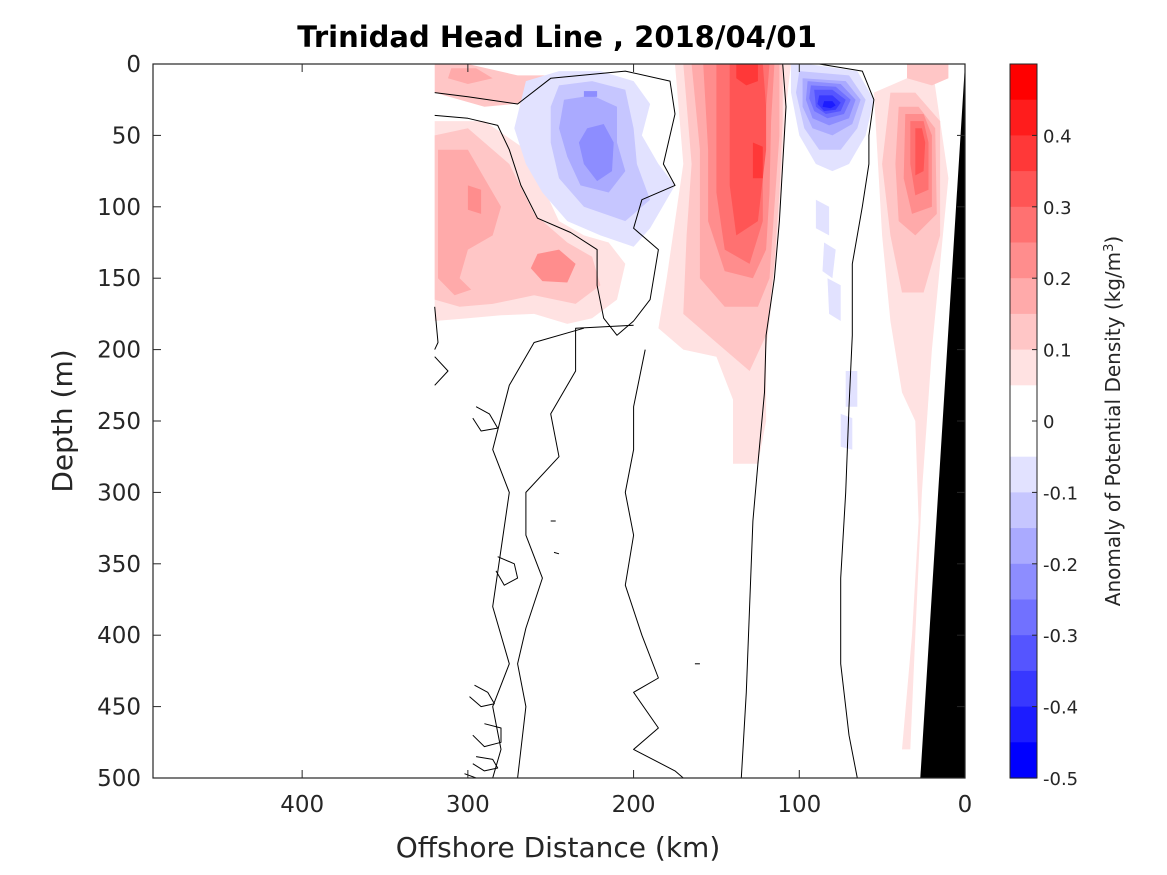 This screenshot has height=875, width=1167. What do you see at coordinates (1113, 421) in the screenshot?
I see `colorbar-title: Anomaly of Potential Density (kg/m3)` at bounding box center [1113, 421].